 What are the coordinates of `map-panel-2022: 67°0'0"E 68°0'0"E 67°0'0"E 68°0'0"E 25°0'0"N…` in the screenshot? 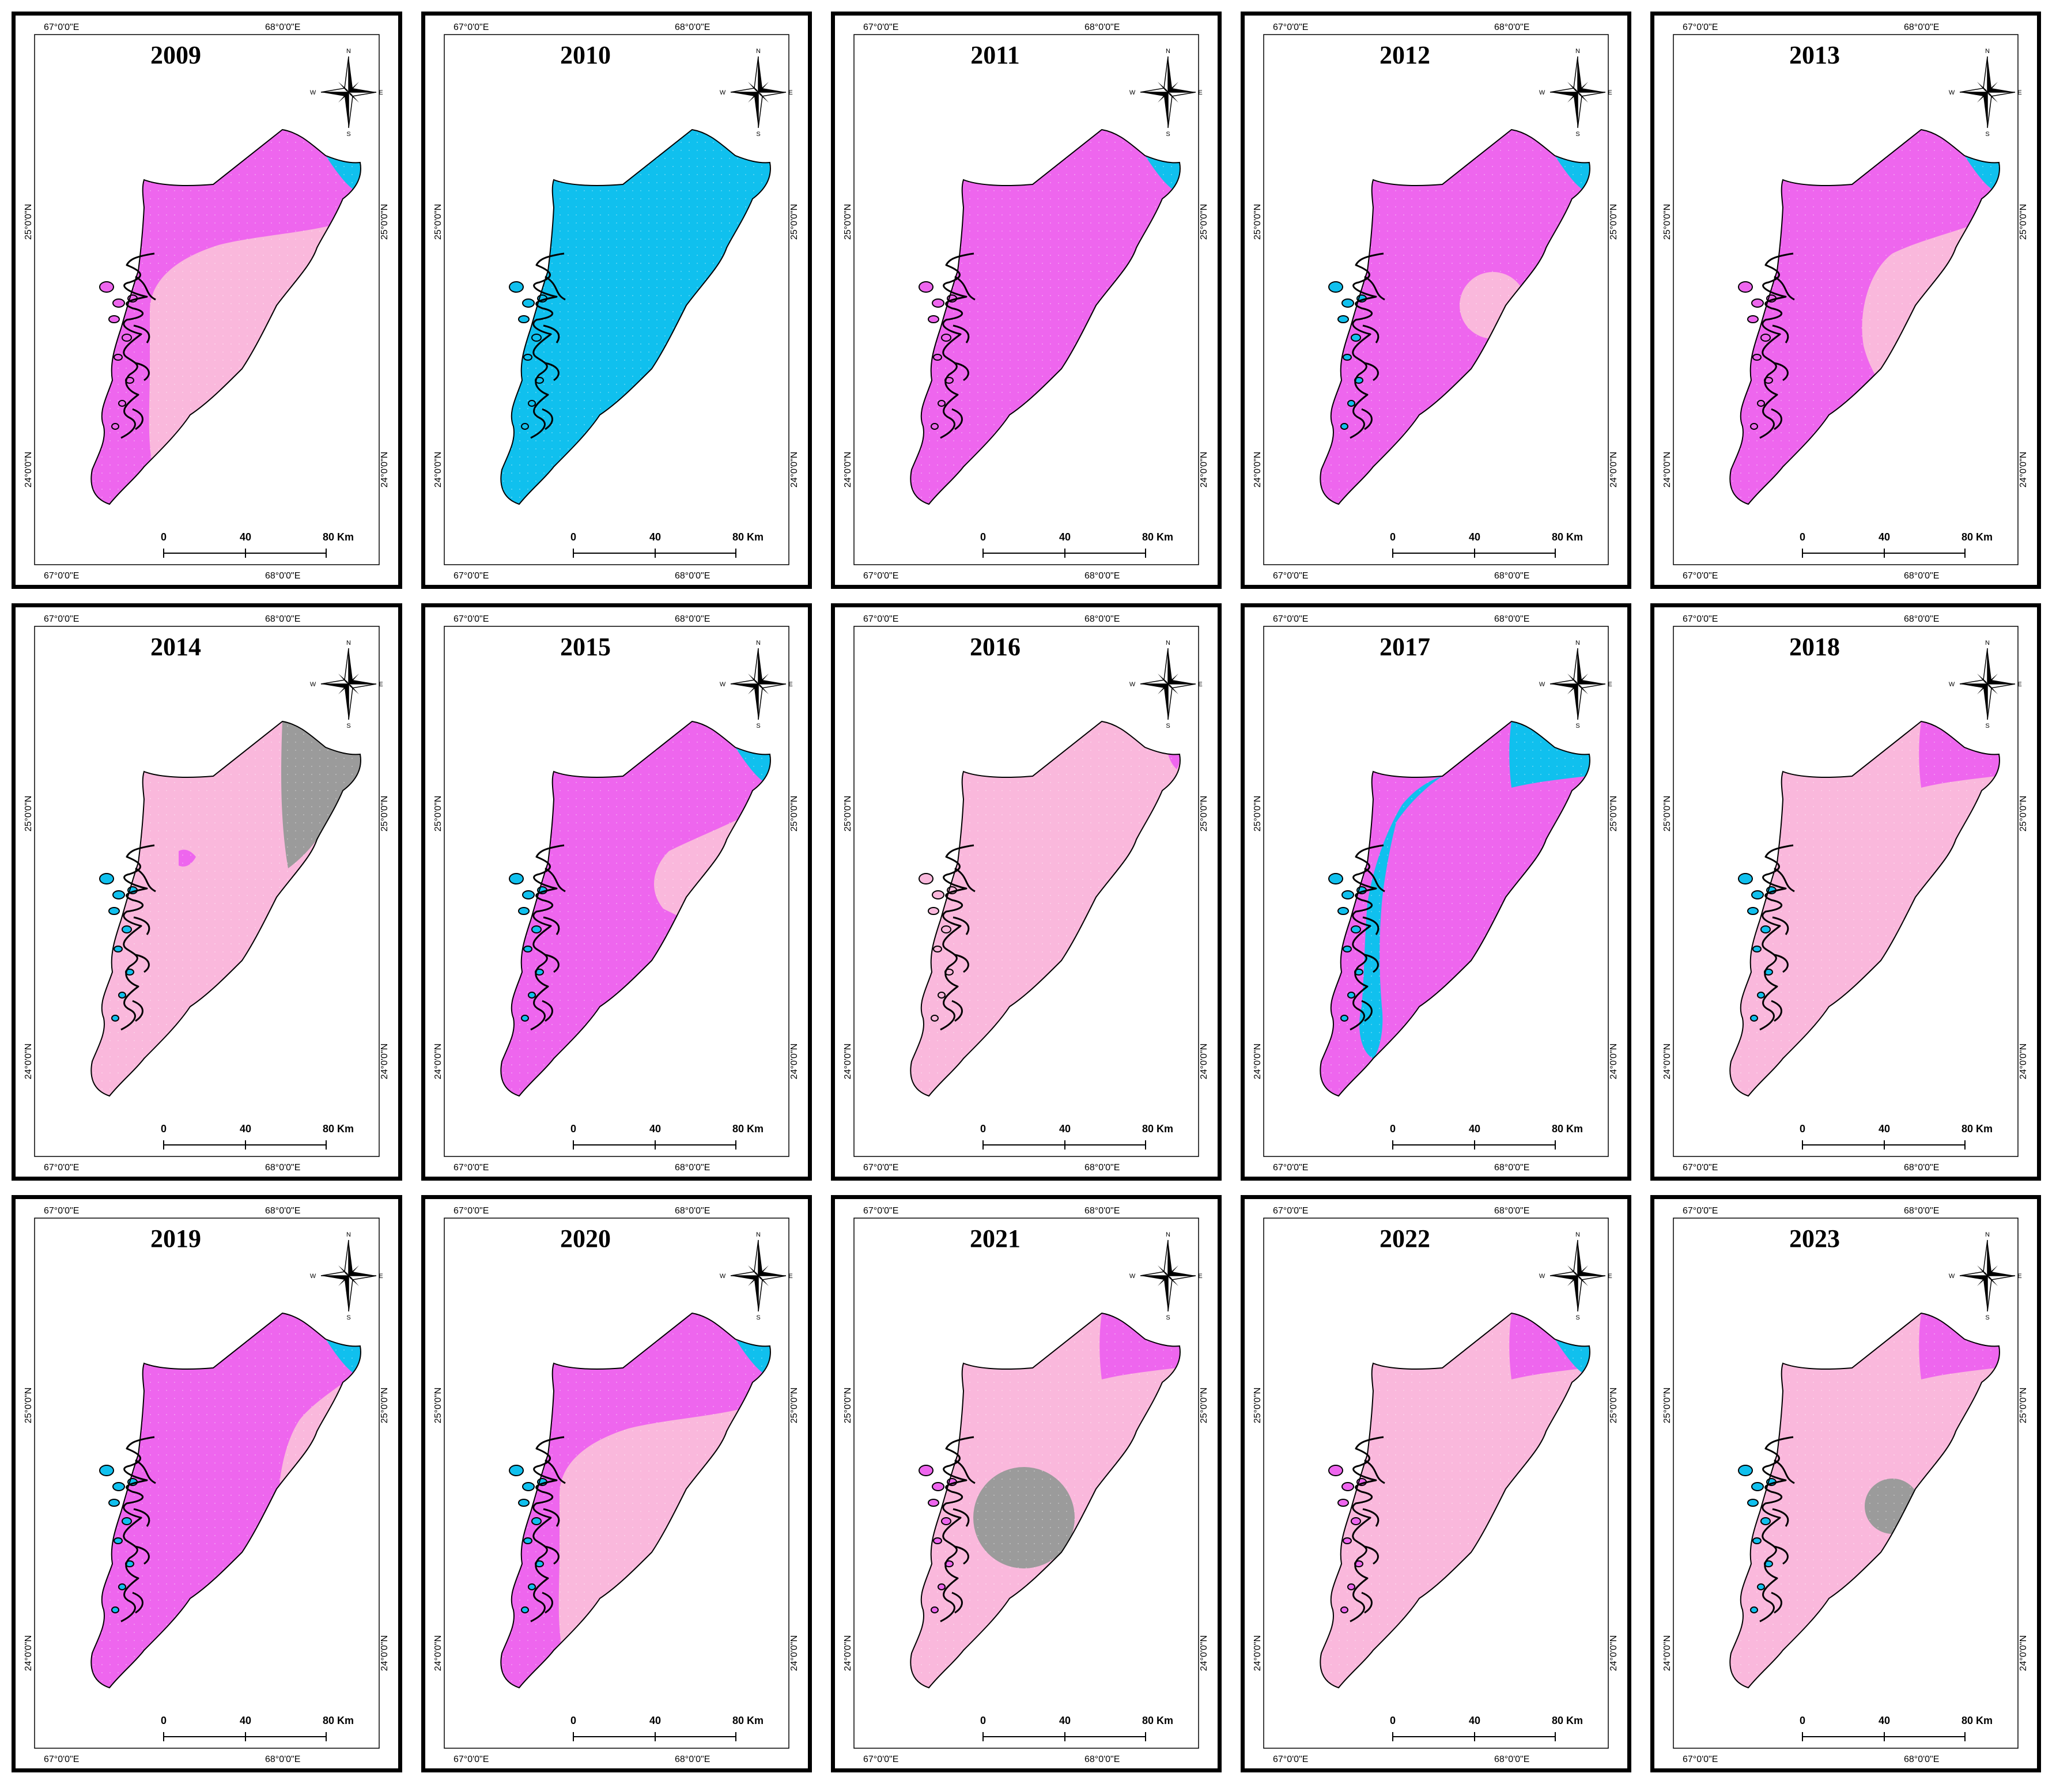 It's located at (1436, 1483).